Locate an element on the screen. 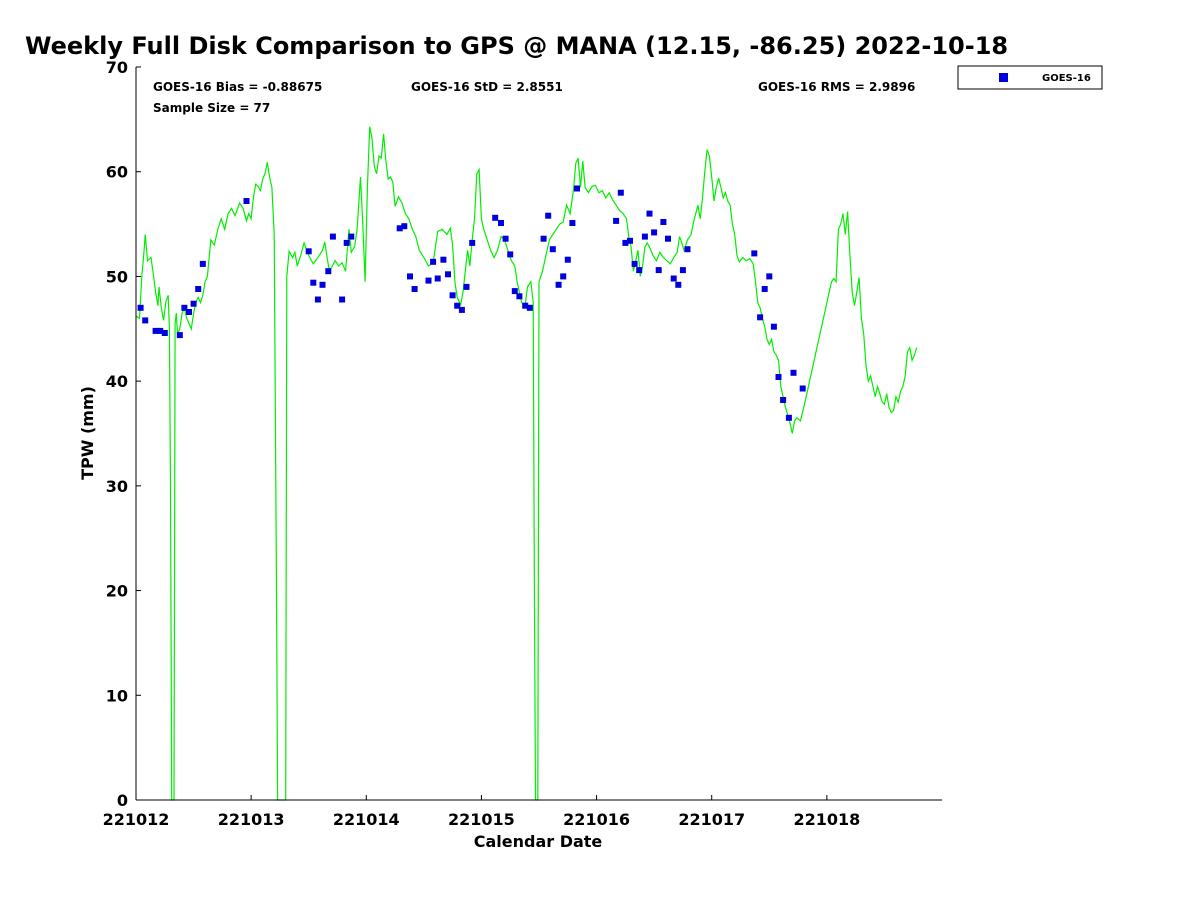 This screenshot has height=900, width=1200. legend-box is located at coordinates (1030, 77).